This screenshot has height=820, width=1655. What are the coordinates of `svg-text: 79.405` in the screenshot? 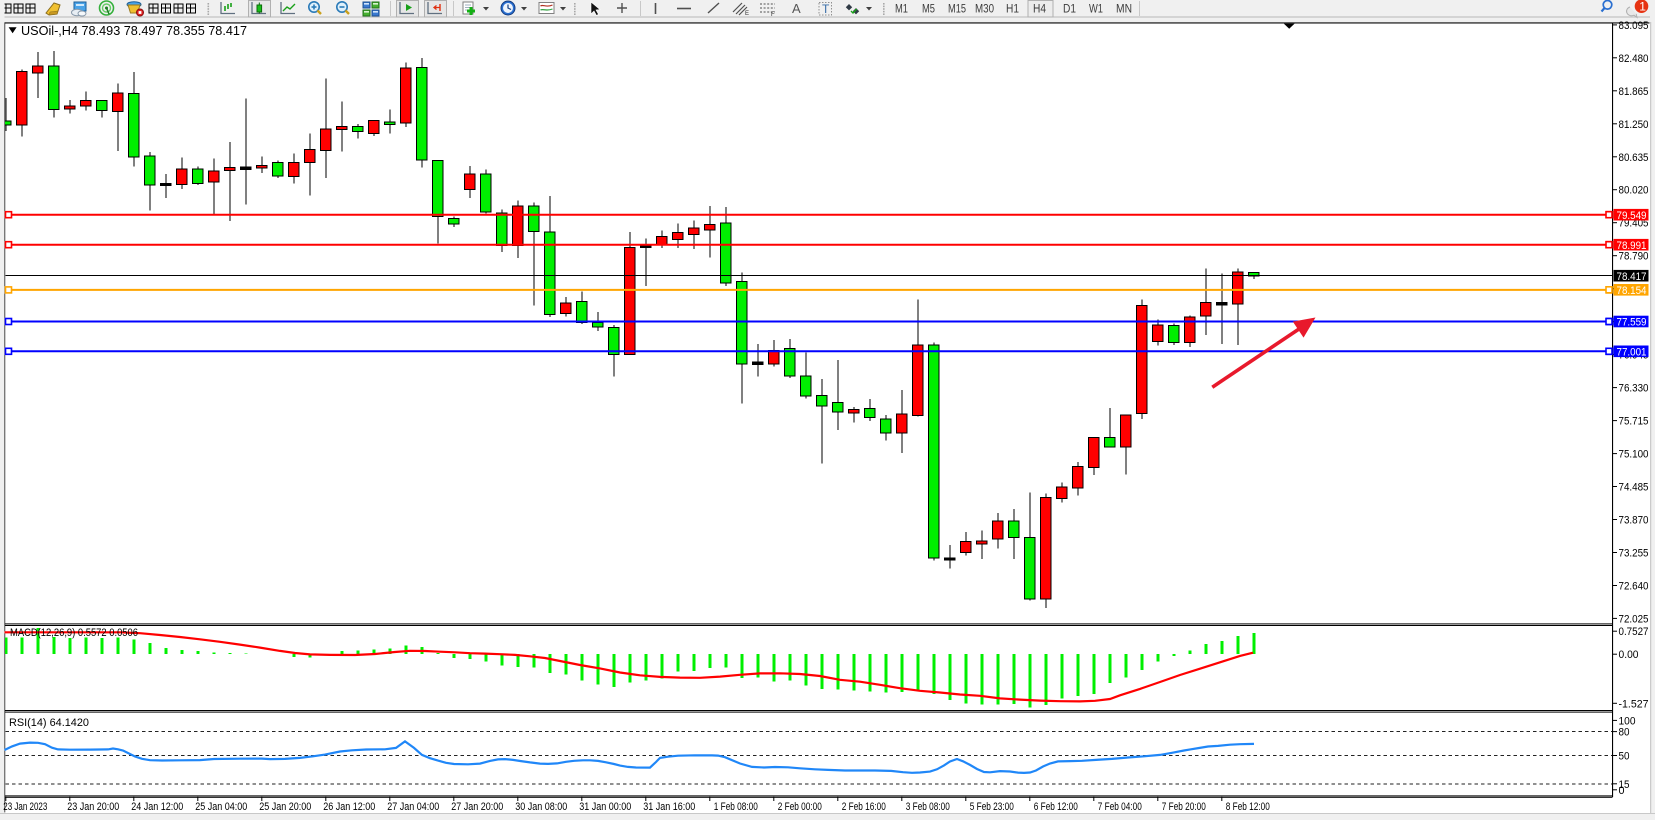 It's located at (1634, 224).